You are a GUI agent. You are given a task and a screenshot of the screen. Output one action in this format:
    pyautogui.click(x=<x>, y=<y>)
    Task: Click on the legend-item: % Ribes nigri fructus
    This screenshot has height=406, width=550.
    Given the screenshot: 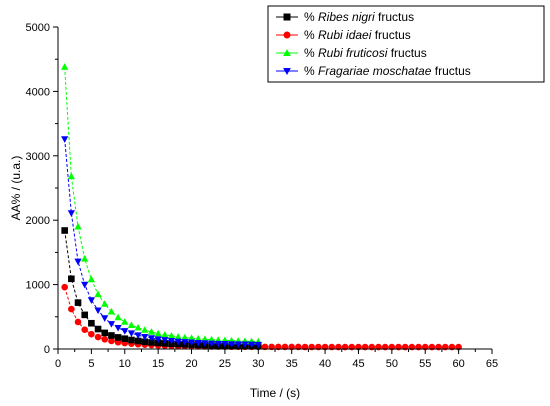 What is the action you would take?
    pyautogui.click(x=345, y=17)
    